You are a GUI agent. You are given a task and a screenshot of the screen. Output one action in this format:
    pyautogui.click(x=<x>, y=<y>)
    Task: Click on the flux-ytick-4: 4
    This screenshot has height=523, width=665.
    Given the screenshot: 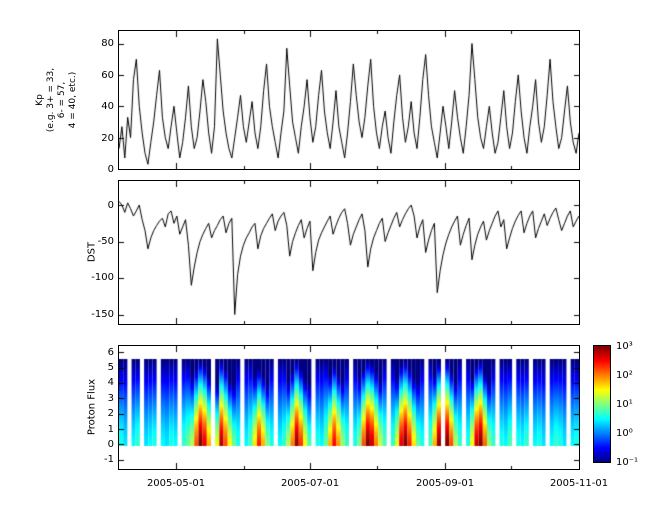 What is the action you would take?
    pyautogui.click(x=110, y=382)
    